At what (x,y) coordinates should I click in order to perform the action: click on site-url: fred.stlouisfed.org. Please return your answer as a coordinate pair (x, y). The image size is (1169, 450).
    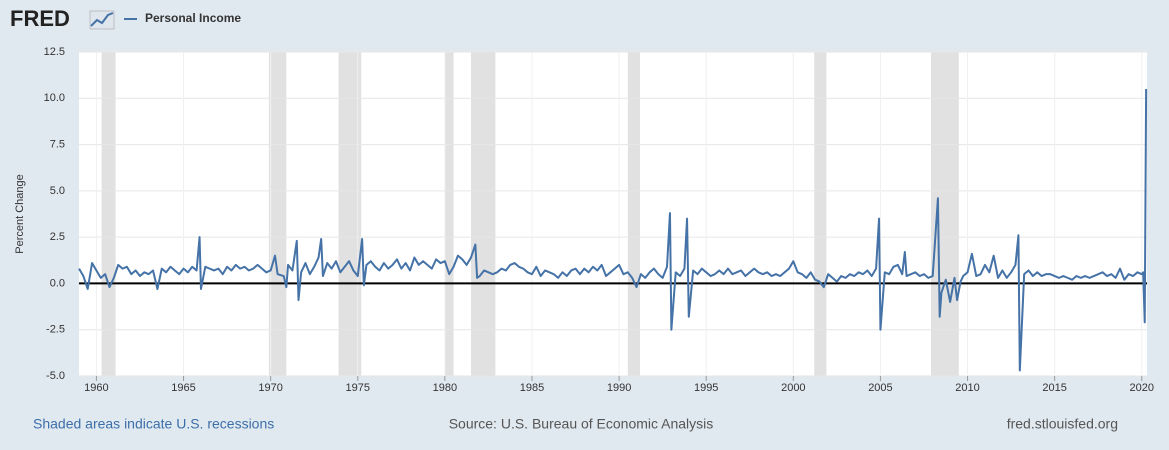
    Looking at the image, I should click on (1062, 424).